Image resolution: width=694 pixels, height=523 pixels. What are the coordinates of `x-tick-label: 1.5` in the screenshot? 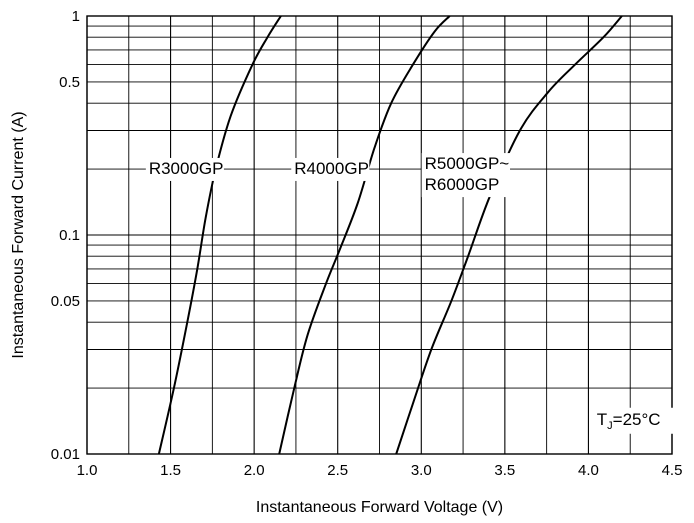 It's located at (170, 470).